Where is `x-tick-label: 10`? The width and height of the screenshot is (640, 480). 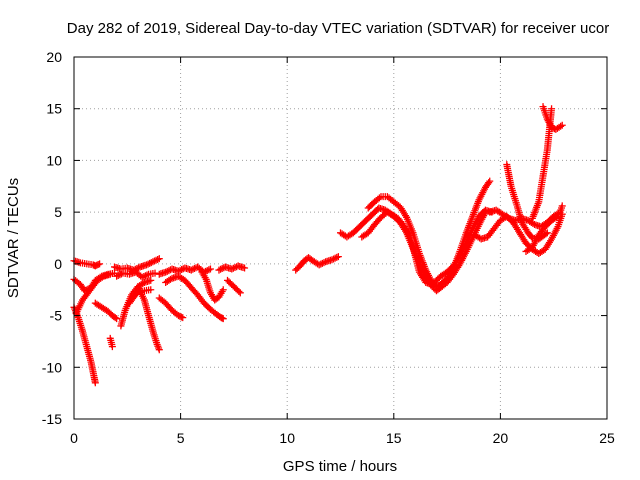
x-tick-label: 10 is located at coordinates (287, 438).